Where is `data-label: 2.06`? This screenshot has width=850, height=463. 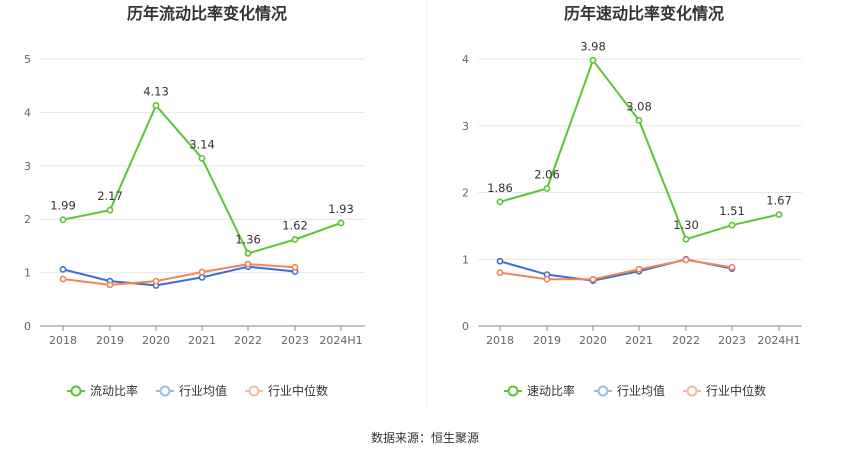
data-label: 2.06 is located at coordinates (547, 174).